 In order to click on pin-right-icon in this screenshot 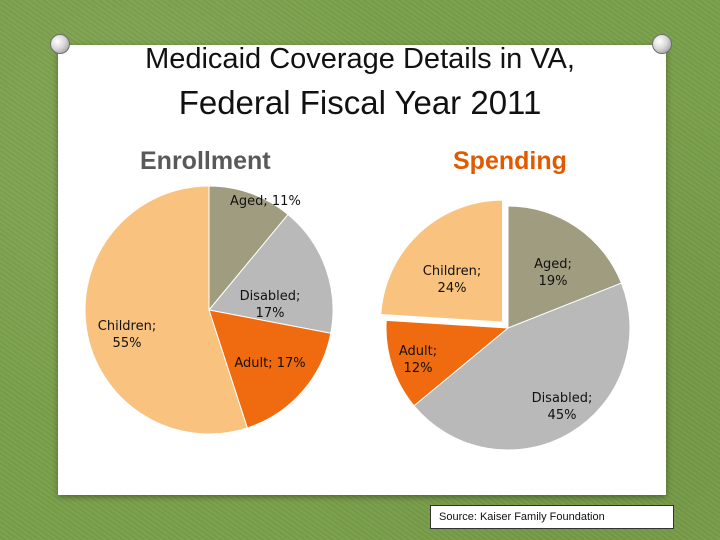, I will do `click(662, 44)`.